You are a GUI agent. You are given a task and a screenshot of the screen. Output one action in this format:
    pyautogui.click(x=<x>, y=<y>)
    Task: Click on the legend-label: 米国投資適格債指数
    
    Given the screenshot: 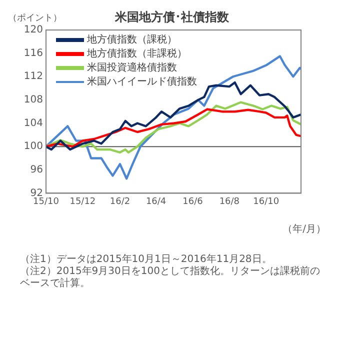 What is the action you would take?
    pyautogui.click(x=132, y=68)
    